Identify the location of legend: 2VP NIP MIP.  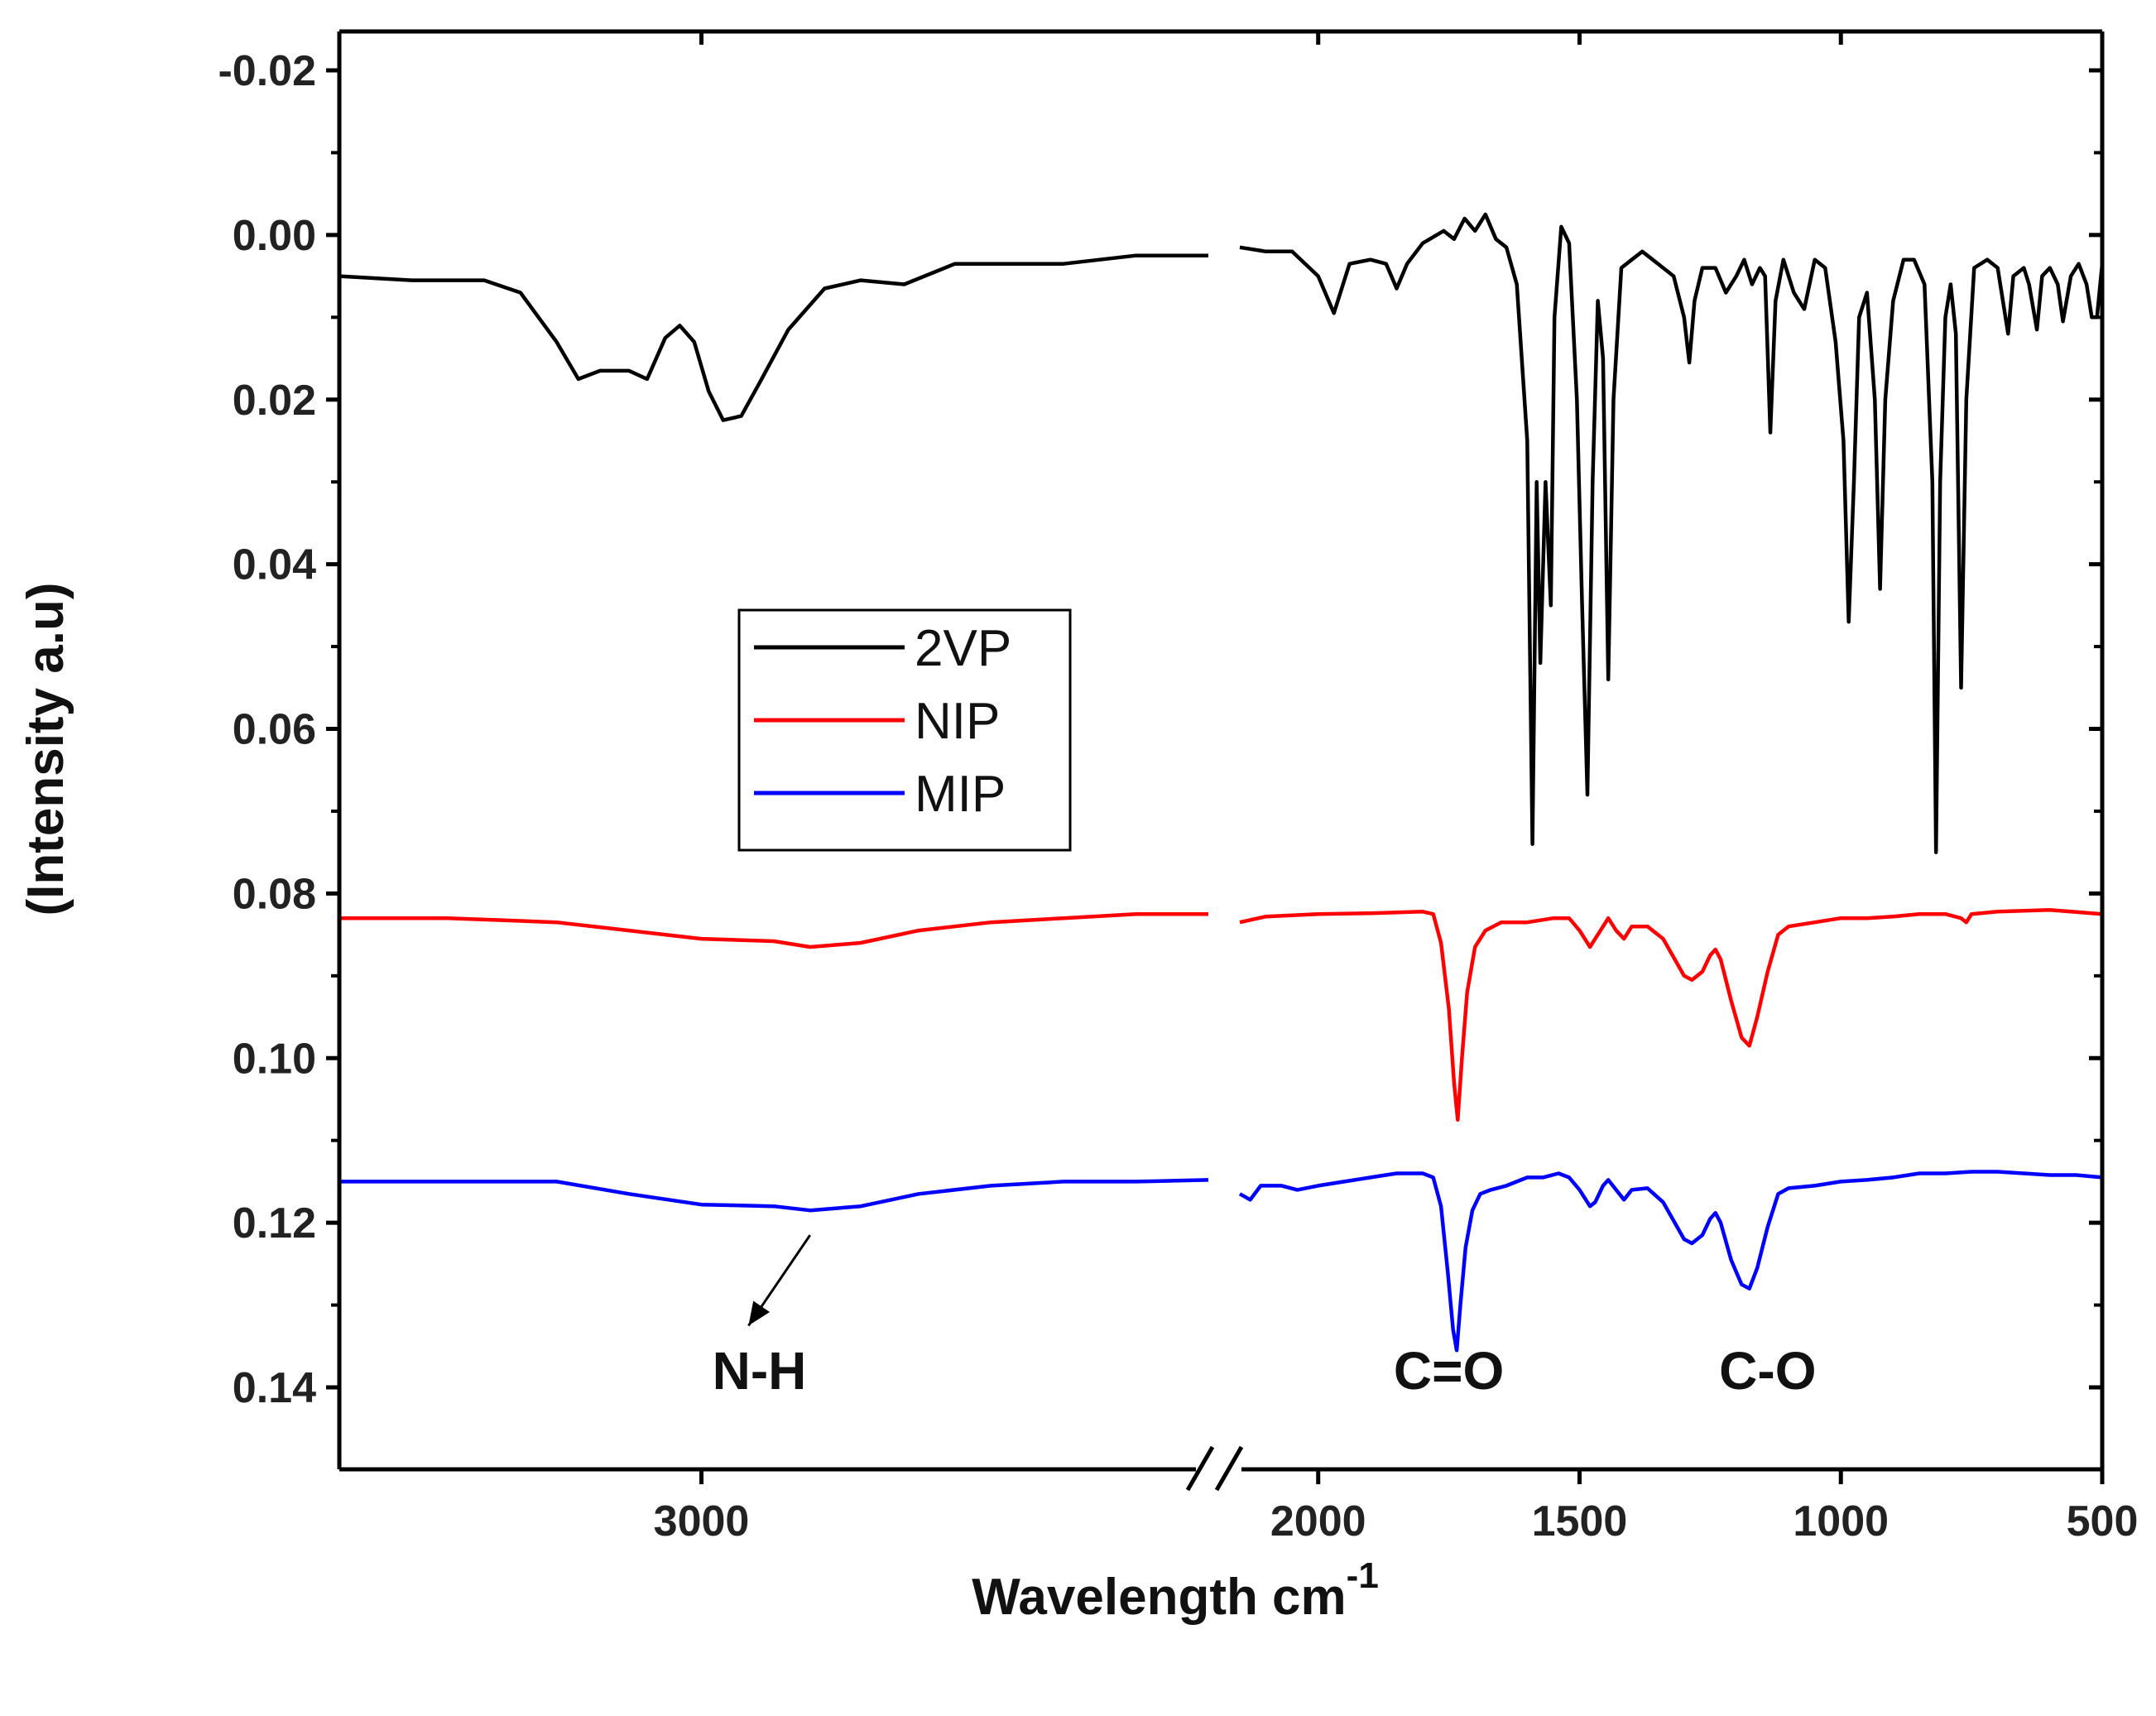
(905, 730).